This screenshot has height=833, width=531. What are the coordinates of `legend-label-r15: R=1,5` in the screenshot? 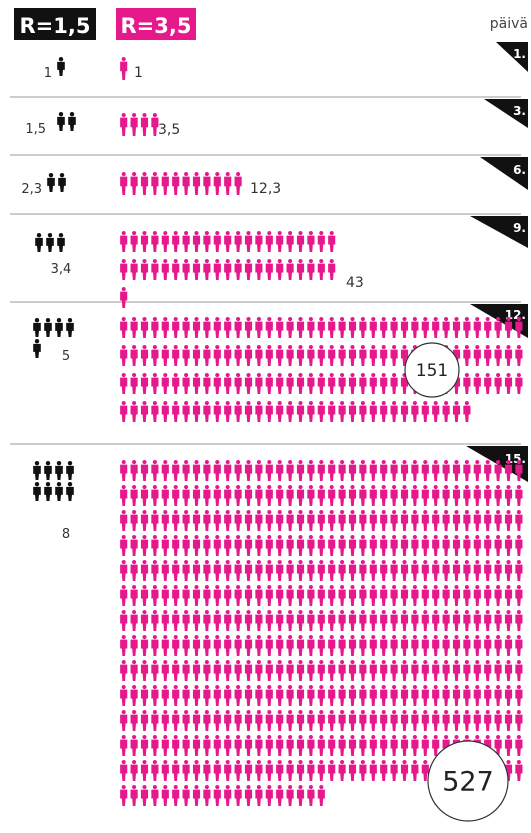 It's located at (55, 26).